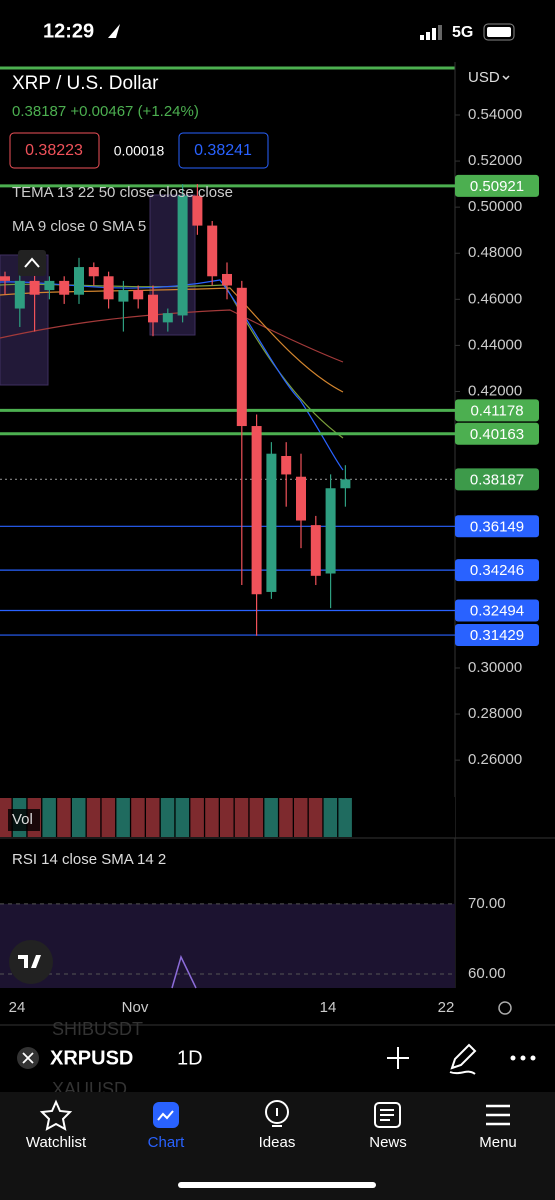 This screenshot has height=1200, width=555. What do you see at coordinates (56, 1115) in the screenshot?
I see `watchlist-icon` at bounding box center [56, 1115].